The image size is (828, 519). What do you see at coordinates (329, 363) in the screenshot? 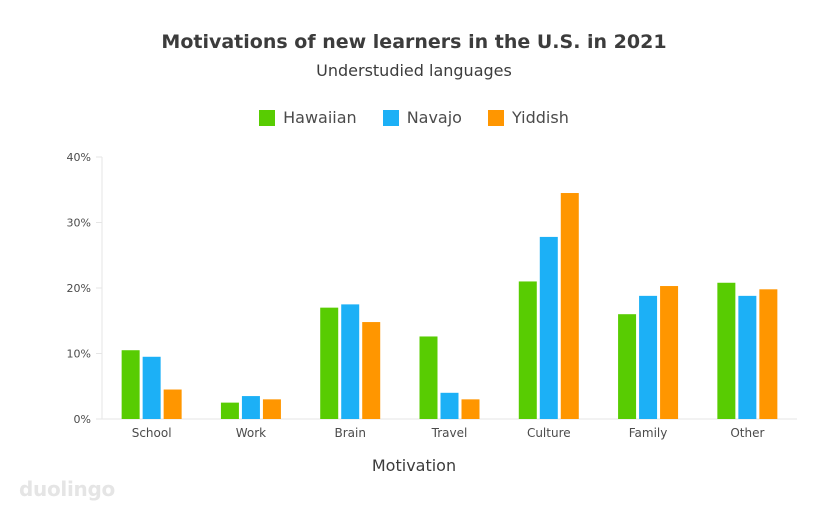
I see `bar-hawaiian-brain` at bounding box center [329, 363].